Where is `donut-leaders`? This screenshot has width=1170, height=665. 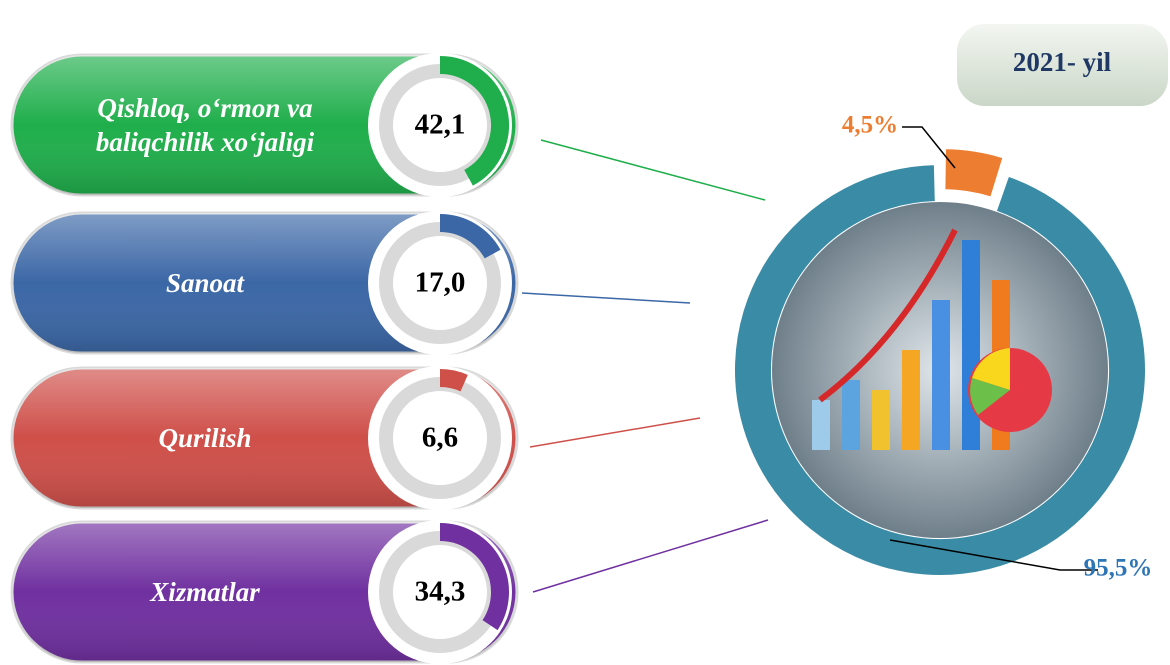 donut-leaders is located at coordinates (993, 348).